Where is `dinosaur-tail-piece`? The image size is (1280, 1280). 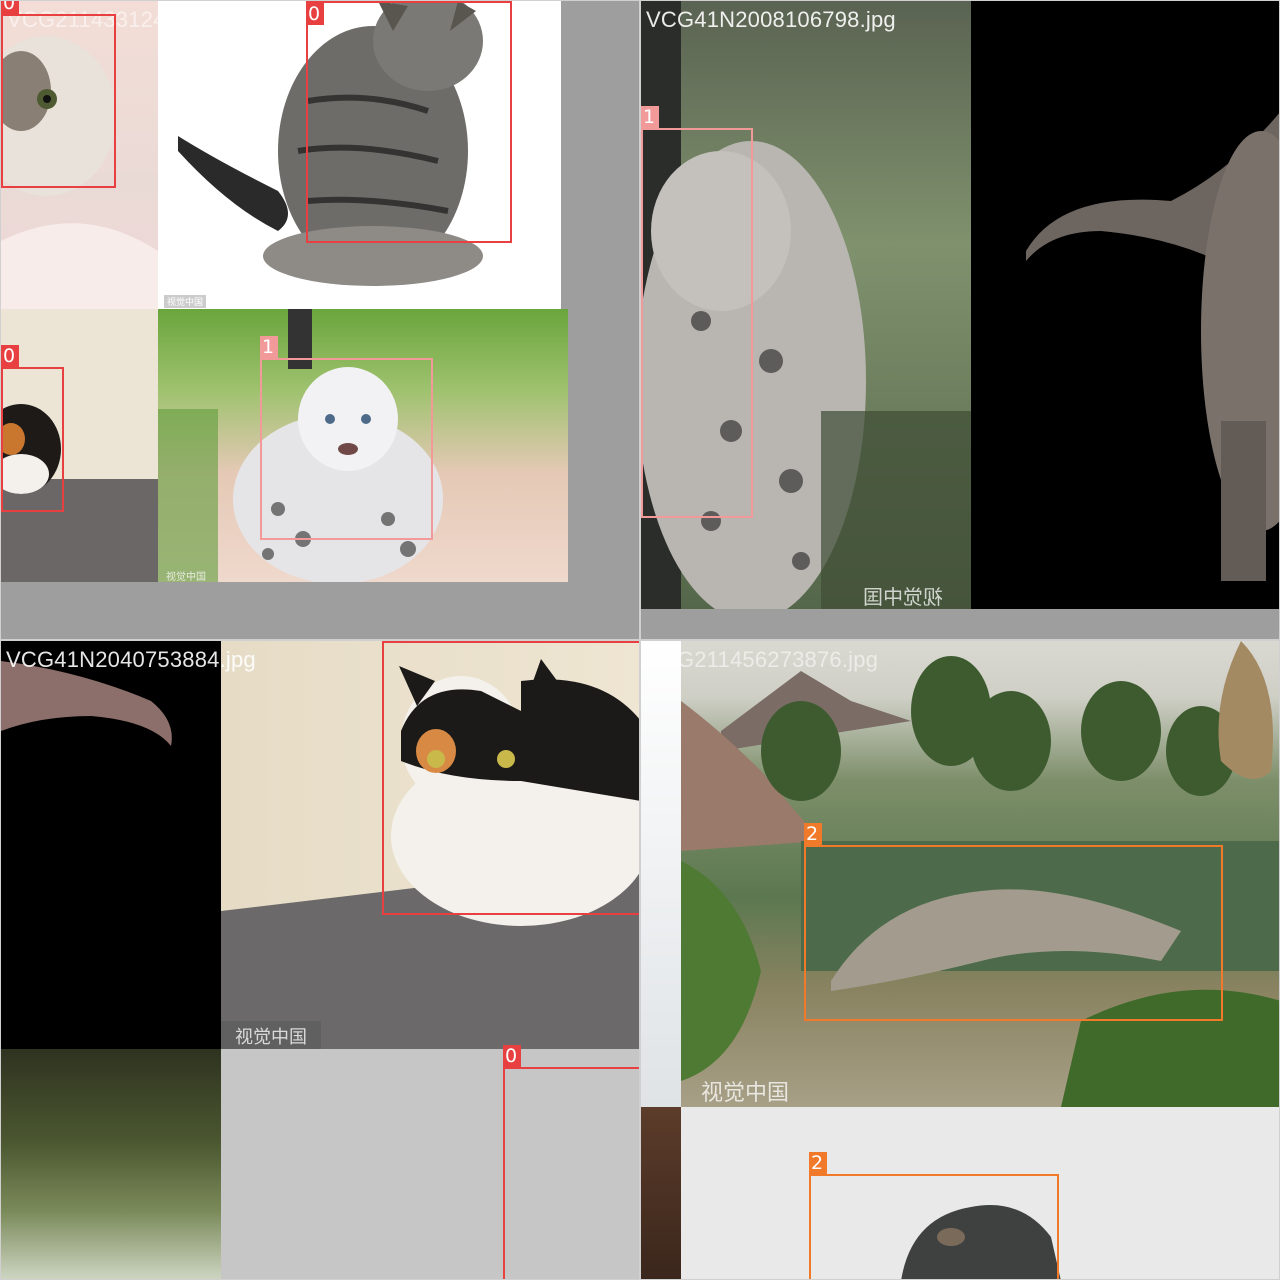 dinosaur-tail-piece is located at coordinates (111, 845).